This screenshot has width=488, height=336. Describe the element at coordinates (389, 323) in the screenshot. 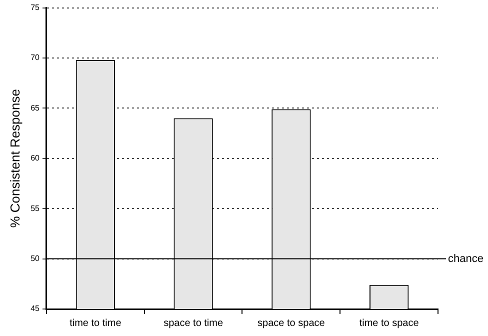

I see `x-tick-label: time to space` at that location.